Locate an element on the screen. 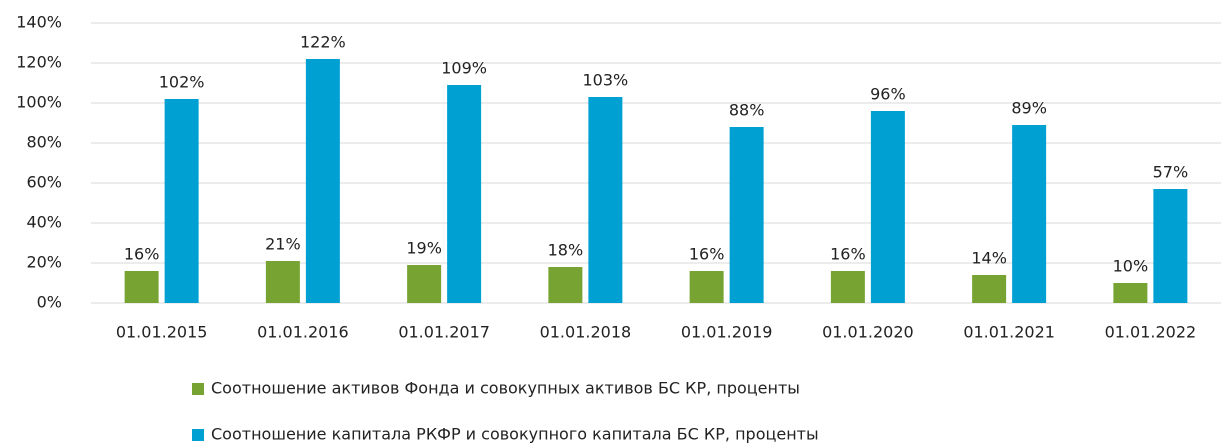  x-tick-label: 01.01.2021 is located at coordinates (1009, 332).